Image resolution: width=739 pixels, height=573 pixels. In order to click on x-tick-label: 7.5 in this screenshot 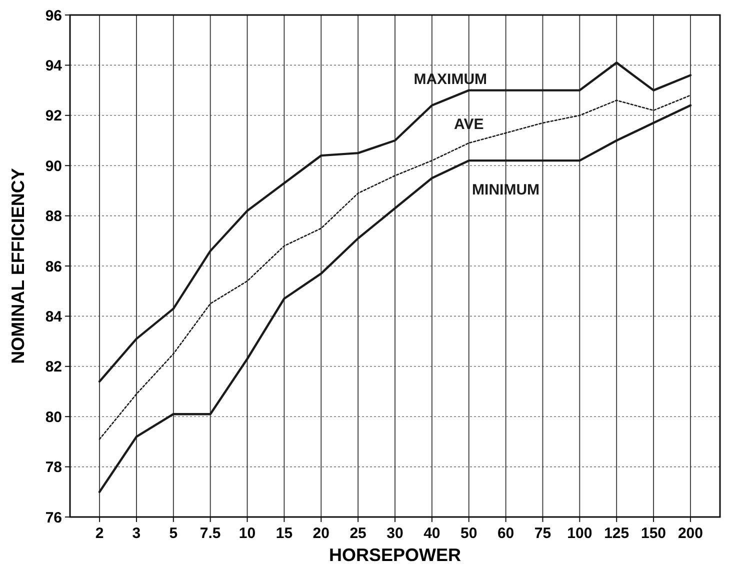, I will do `click(210, 533)`.